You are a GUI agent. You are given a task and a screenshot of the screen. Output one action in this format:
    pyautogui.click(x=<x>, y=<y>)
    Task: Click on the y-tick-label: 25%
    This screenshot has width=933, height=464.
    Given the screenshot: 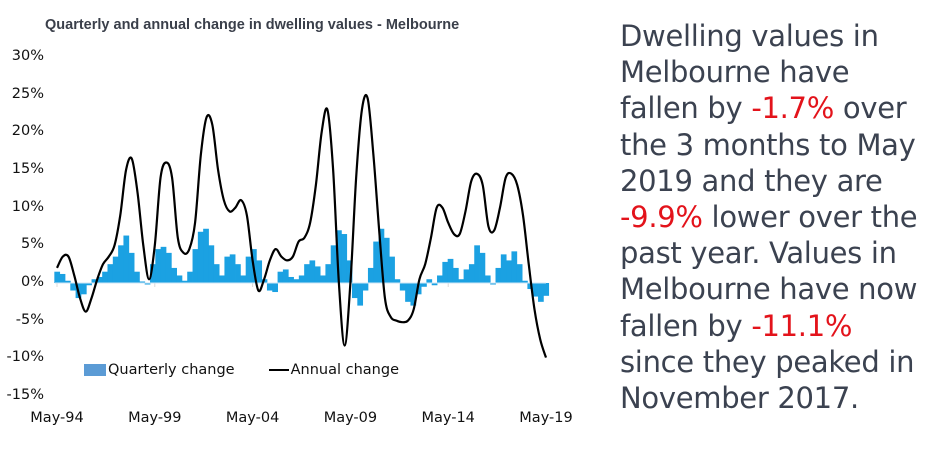 What is the action you would take?
    pyautogui.click(x=27, y=93)
    